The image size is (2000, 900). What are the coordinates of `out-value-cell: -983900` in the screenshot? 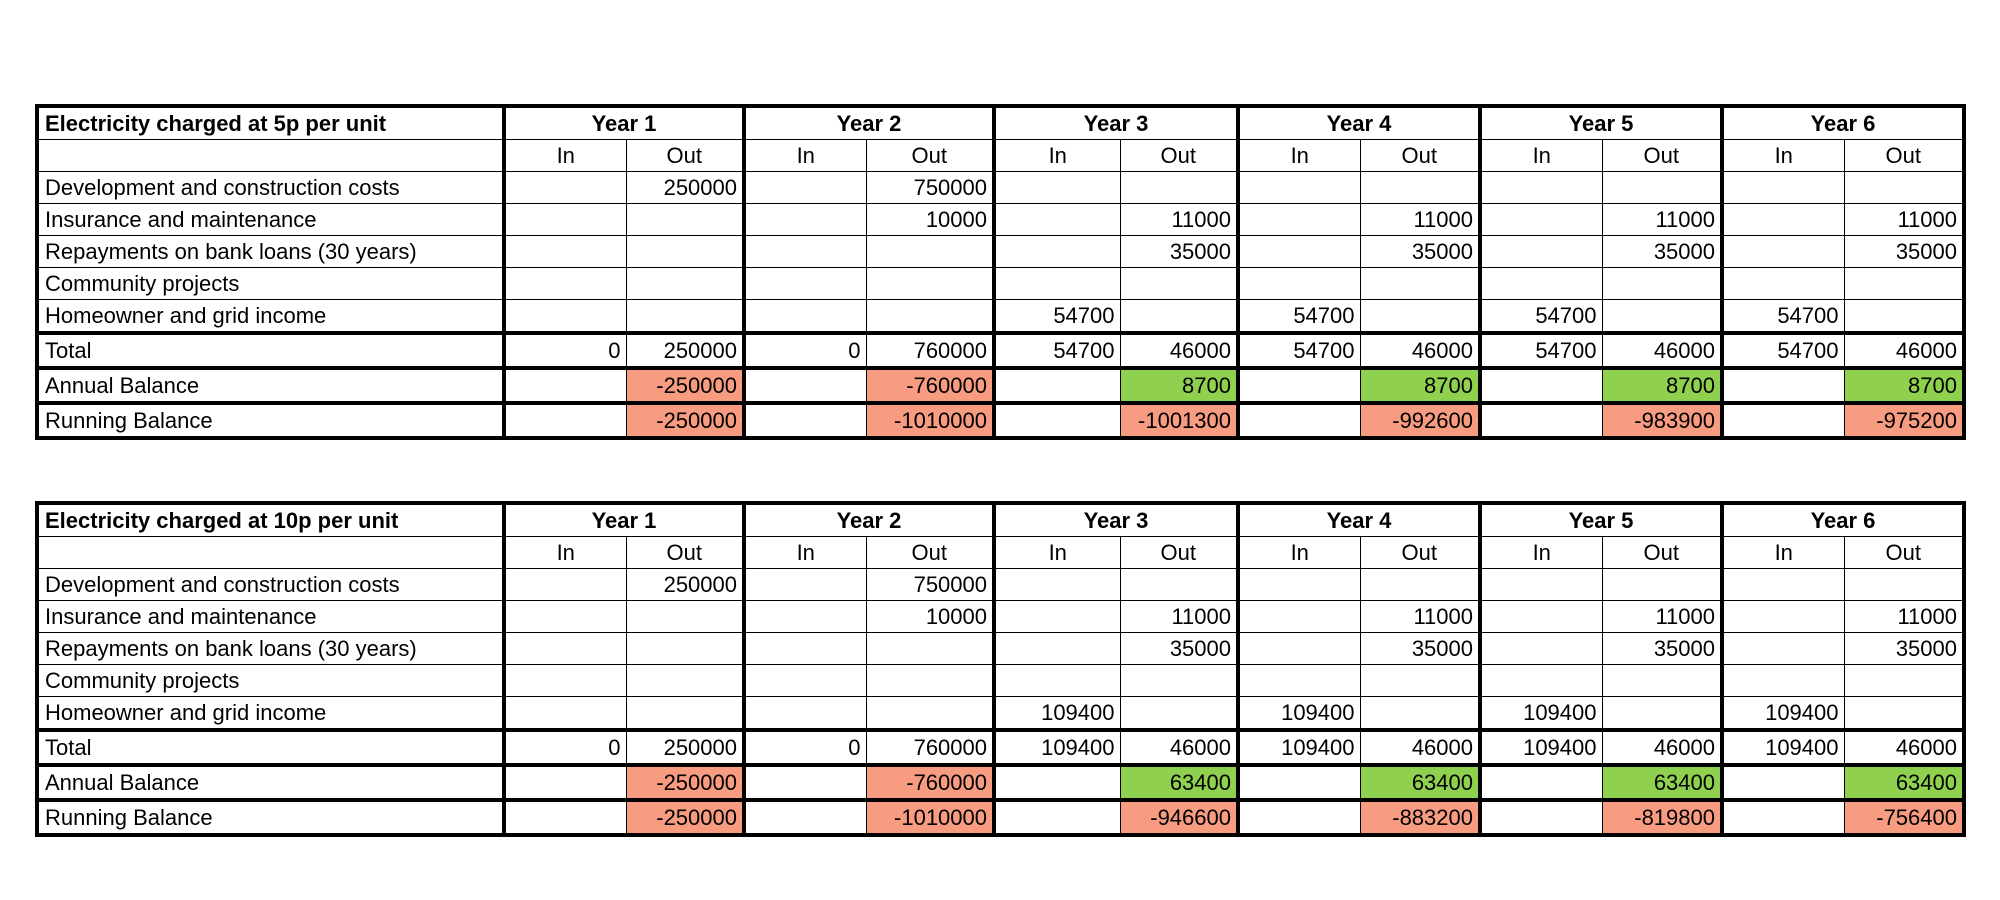 It's located at (1663, 421).